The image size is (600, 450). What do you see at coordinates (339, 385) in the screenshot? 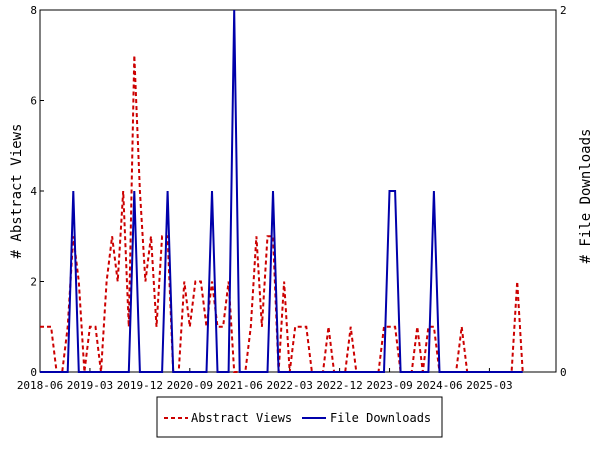
I see `x-tick-label: 2022-12` at bounding box center [339, 385].